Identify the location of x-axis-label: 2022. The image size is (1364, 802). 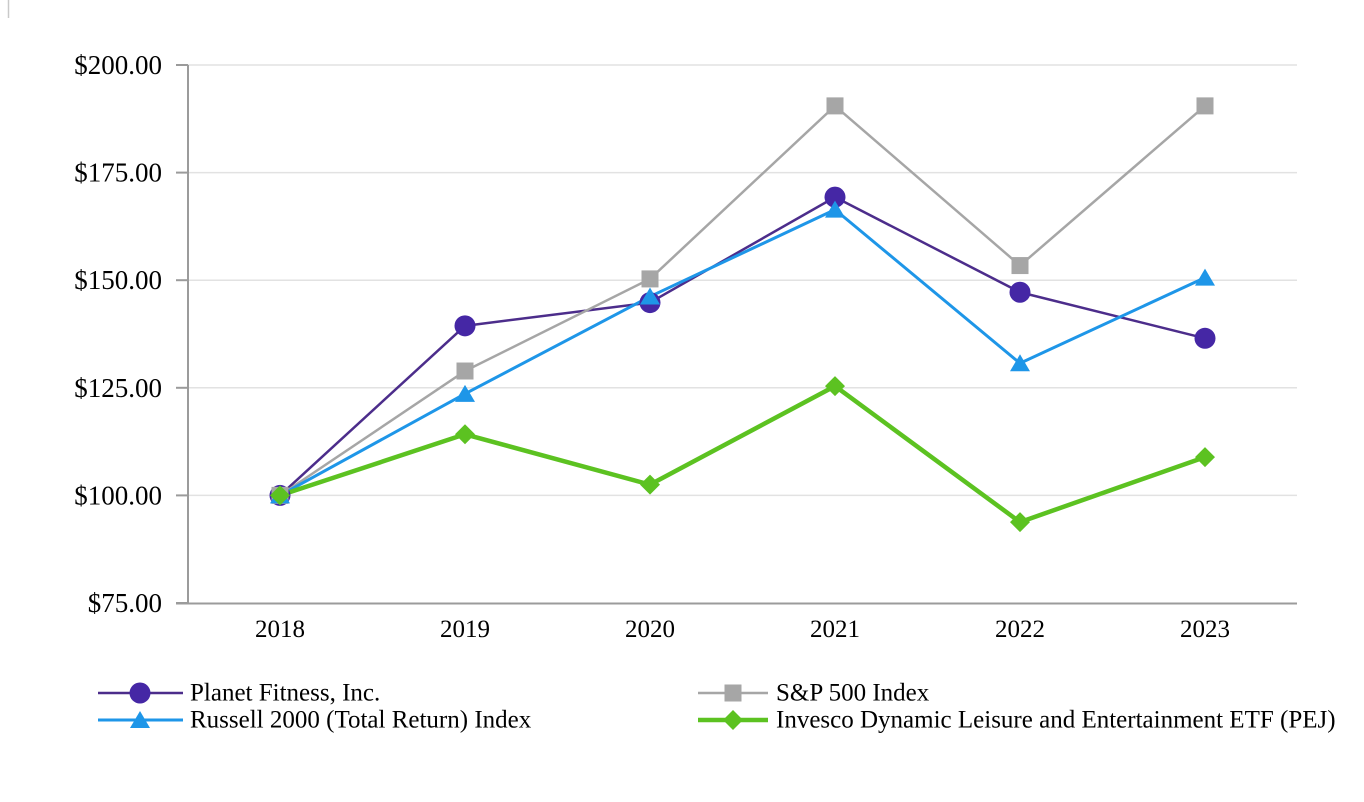
(1020, 629).